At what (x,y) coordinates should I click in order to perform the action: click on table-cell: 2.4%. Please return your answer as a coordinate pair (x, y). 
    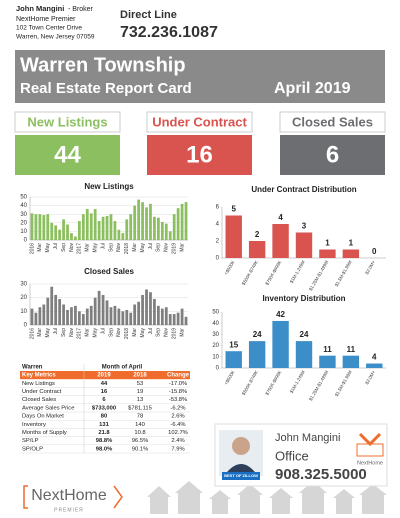
    Looking at the image, I should click on (177, 441).